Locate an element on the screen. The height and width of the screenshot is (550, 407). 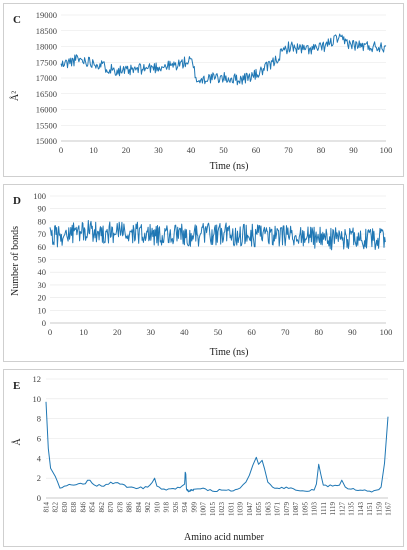
chart-d-xtick: 10 is located at coordinates (83, 332).